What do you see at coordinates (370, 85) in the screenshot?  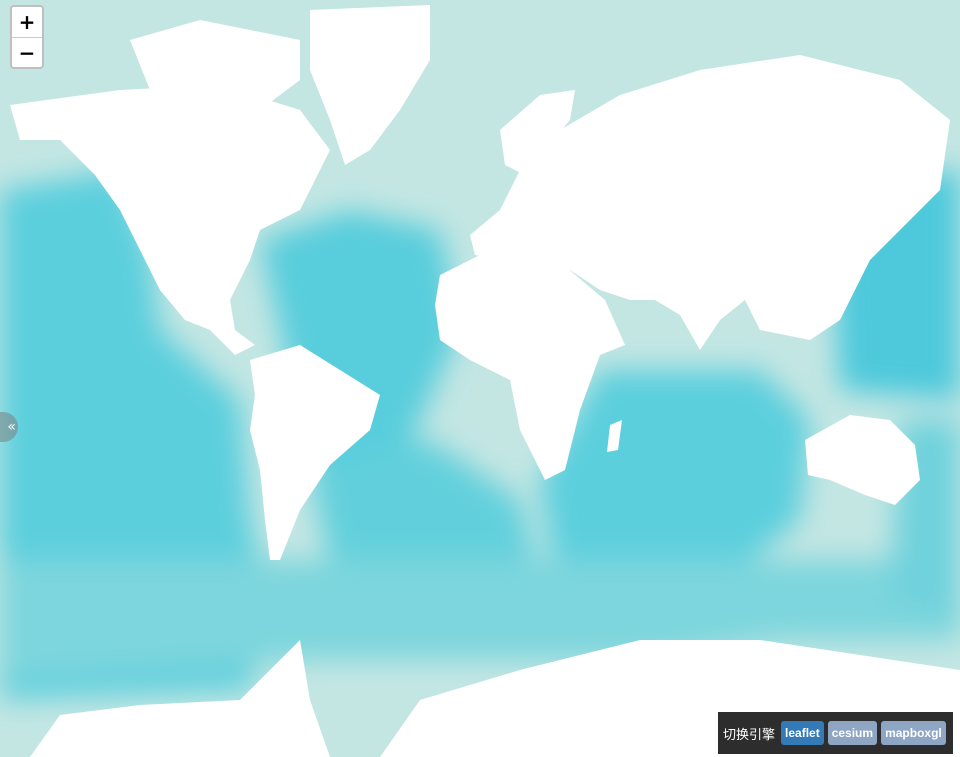 I see `greenland` at bounding box center [370, 85].